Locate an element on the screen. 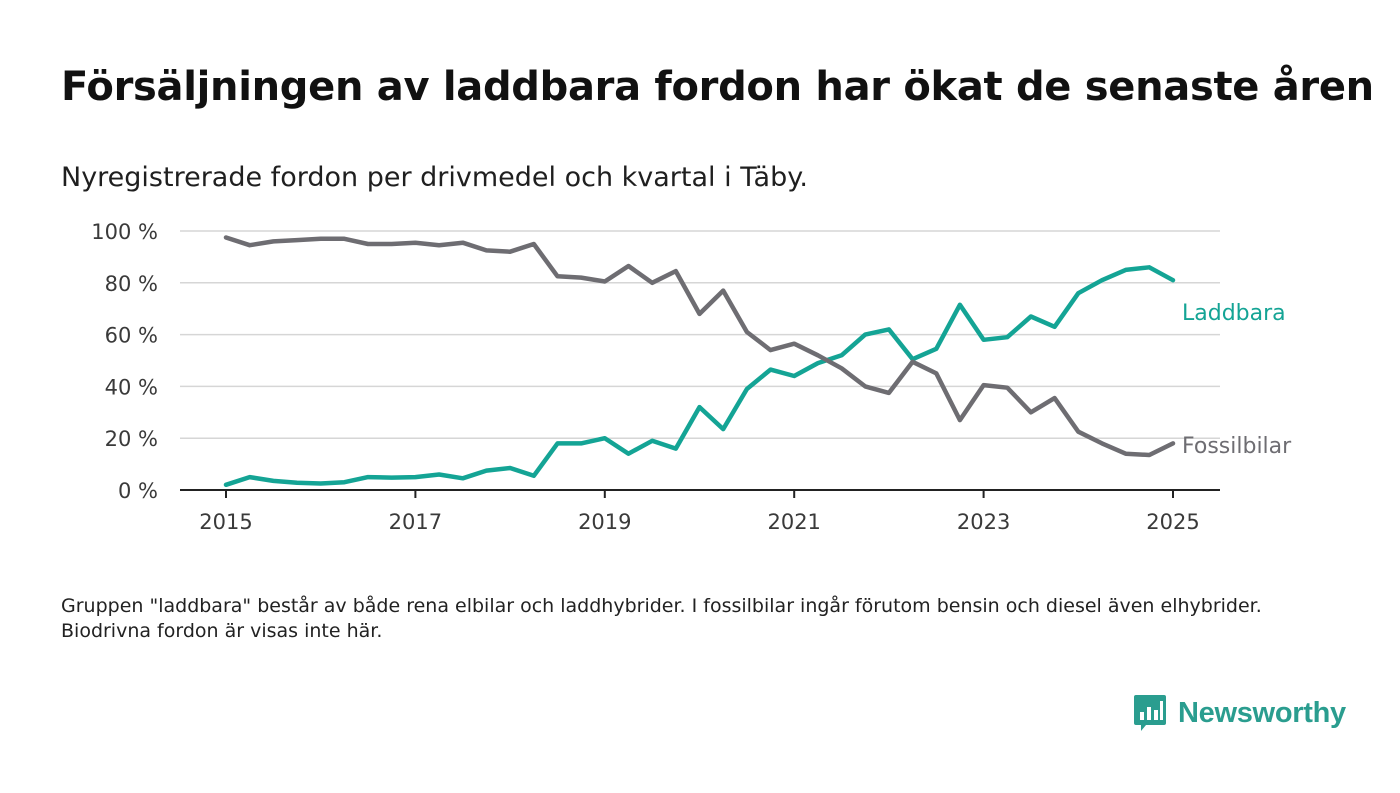  newsworthy-logo: Newsworthy is located at coordinates (1239, 713).